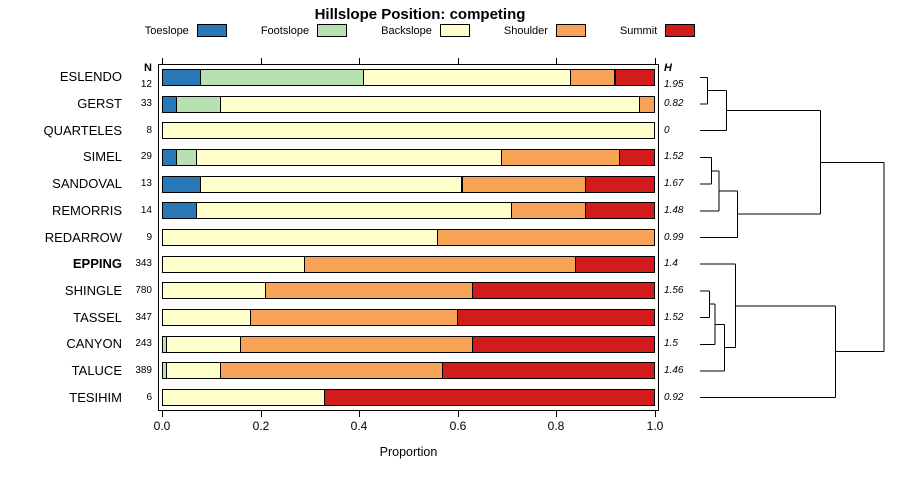  I want to click on series-label: TALUCE, so click(96, 370).